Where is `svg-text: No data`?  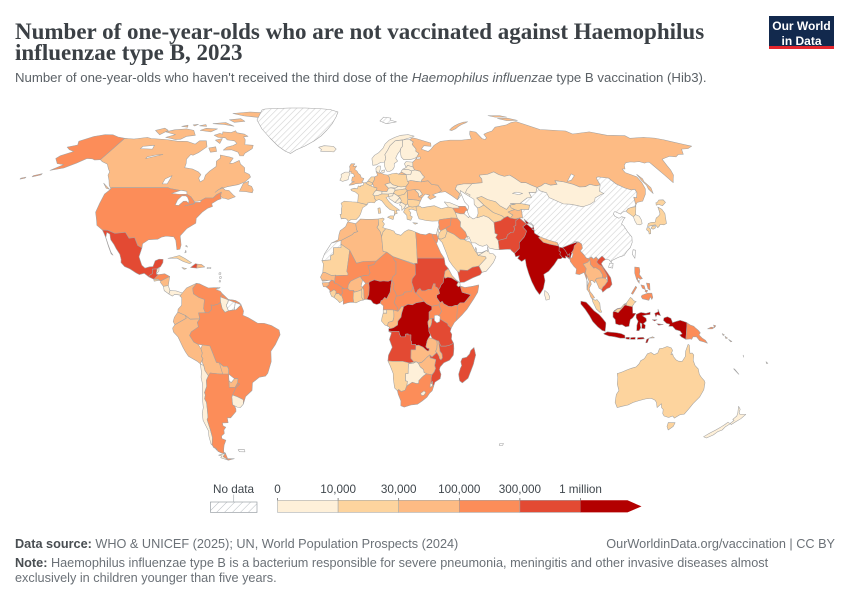
svg-text: No data is located at coordinates (233, 489).